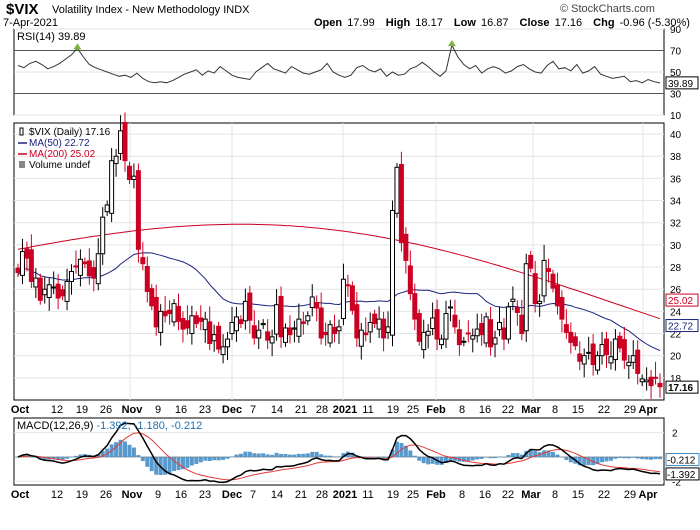  I want to click on date-label: 14, so click(277, 495).